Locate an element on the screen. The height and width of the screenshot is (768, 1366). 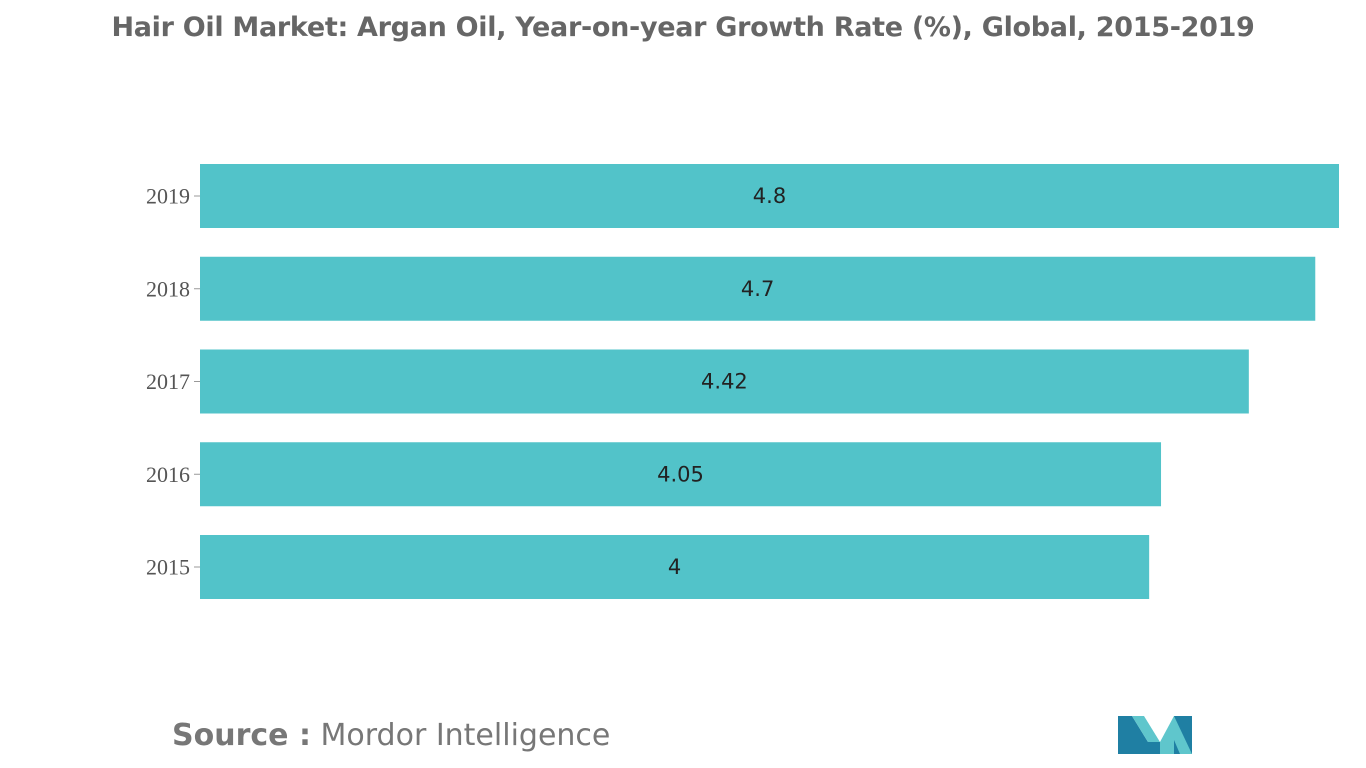
source-value: Mordor Intelligence is located at coordinates (465, 735).